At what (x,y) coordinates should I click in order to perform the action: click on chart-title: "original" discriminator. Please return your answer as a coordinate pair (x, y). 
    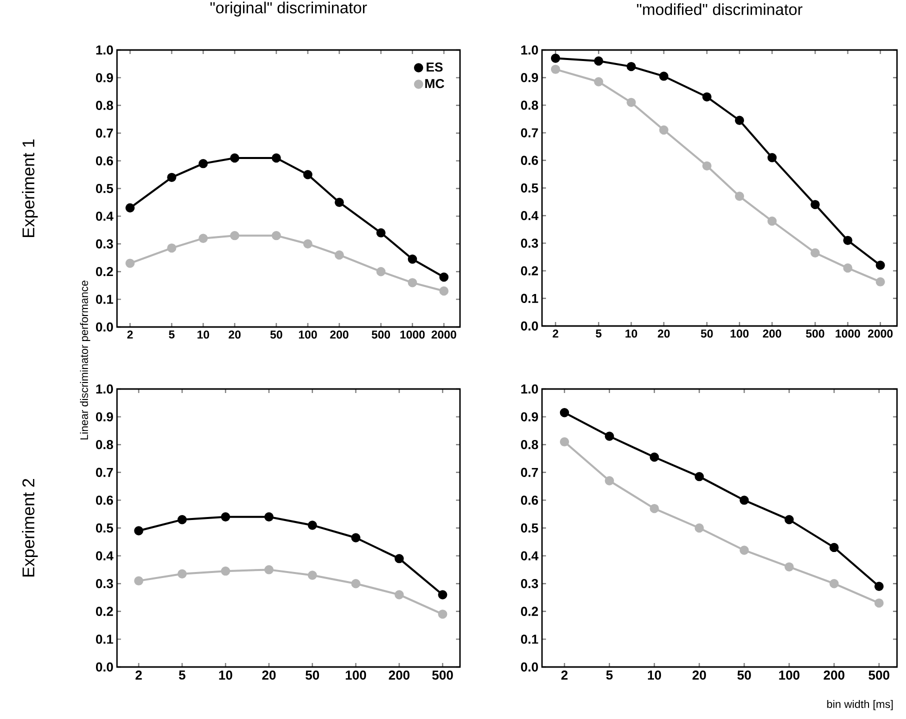
    Looking at the image, I should click on (288, 9).